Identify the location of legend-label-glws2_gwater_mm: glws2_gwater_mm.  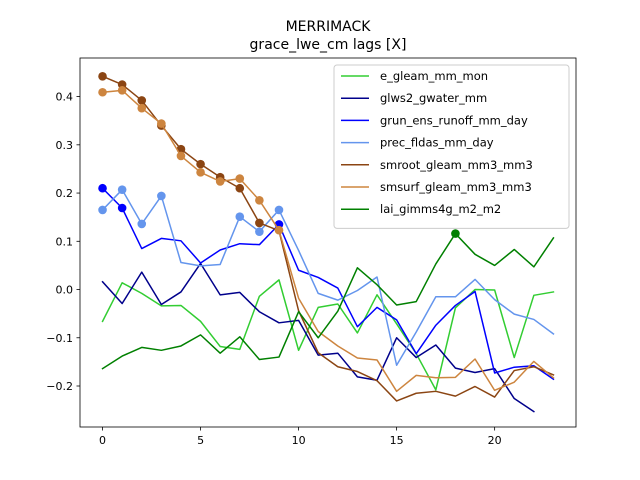
(433, 98).